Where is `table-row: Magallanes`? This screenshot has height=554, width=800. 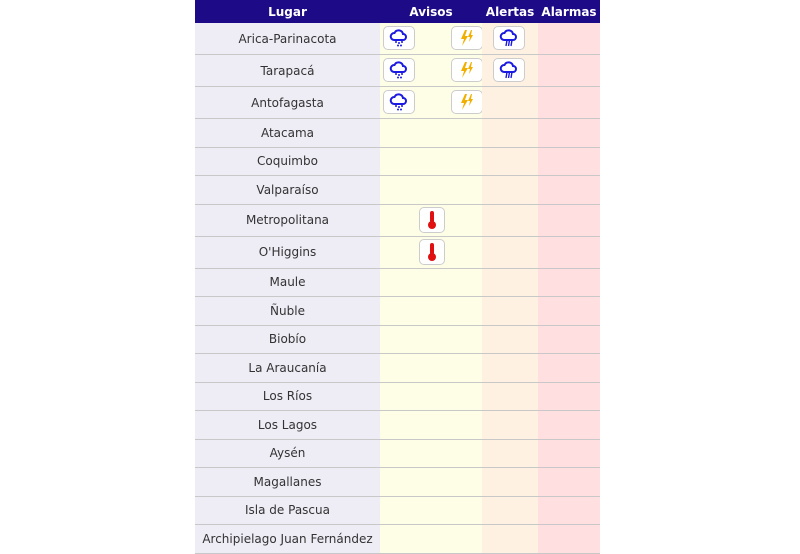
table-row: Magallanes is located at coordinates (397, 482).